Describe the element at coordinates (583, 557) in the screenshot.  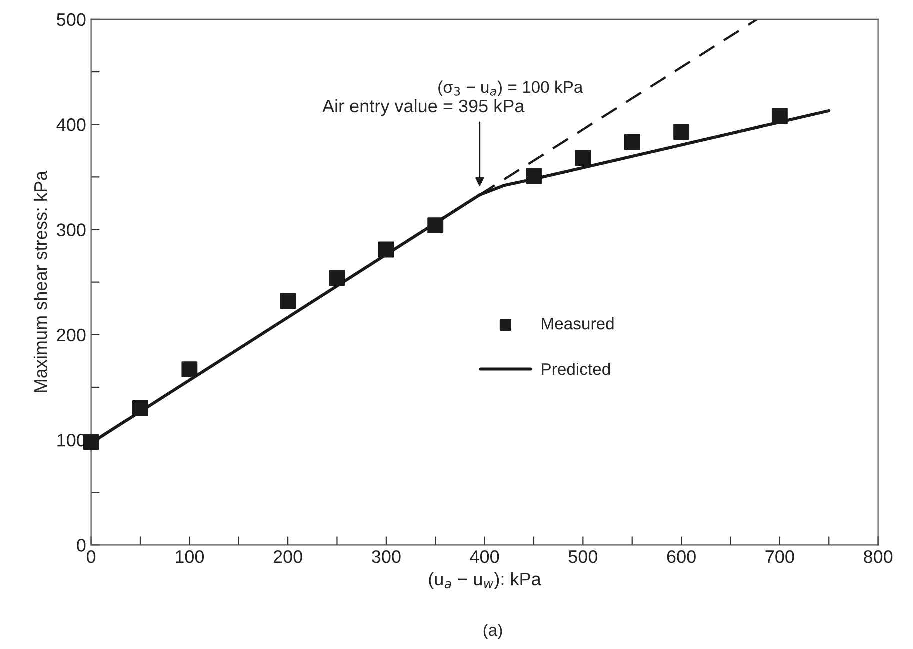
I see `x-tick-label: 500` at that location.